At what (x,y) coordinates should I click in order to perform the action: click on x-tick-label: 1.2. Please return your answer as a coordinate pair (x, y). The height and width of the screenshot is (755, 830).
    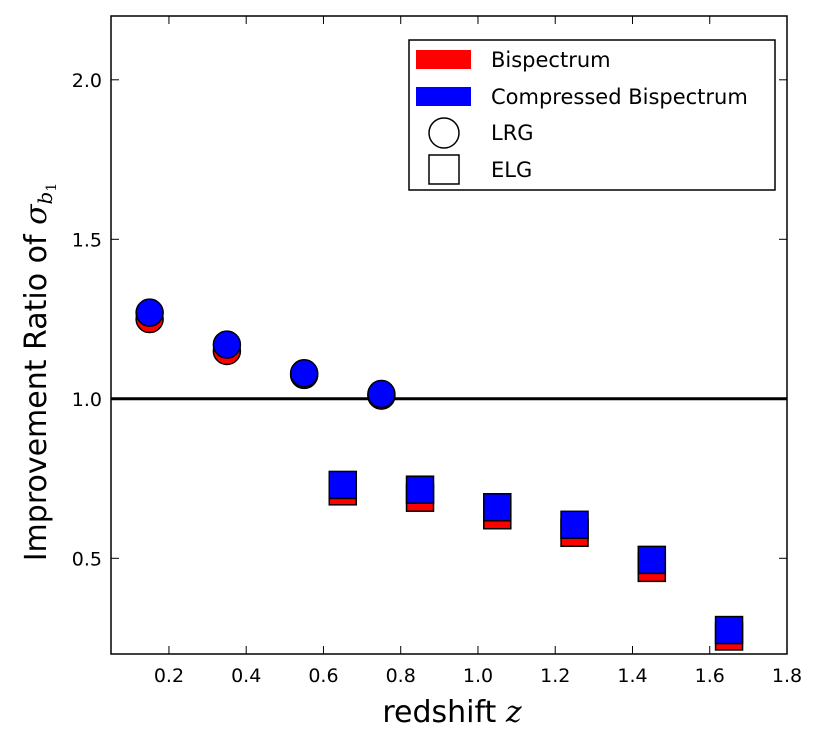
    Looking at the image, I should click on (555, 676).